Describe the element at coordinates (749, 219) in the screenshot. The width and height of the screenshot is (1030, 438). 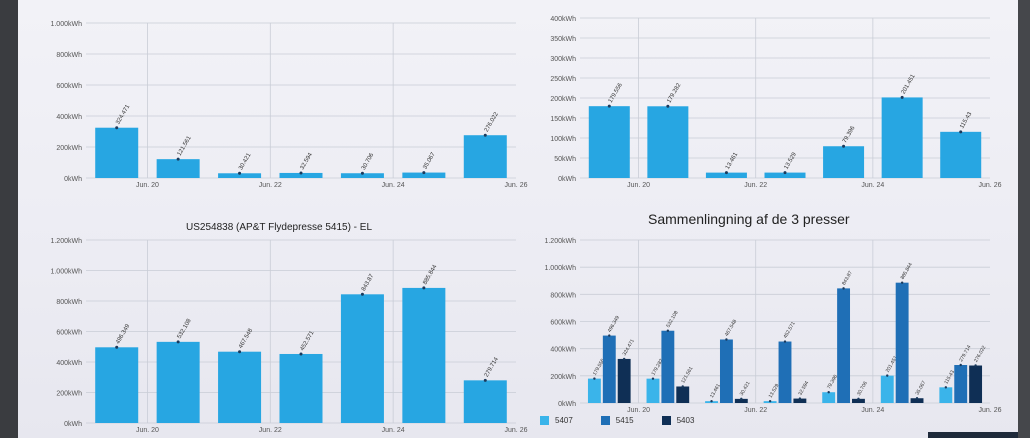
I see `chart-title: Sammenlingning af de 3 presser` at that location.